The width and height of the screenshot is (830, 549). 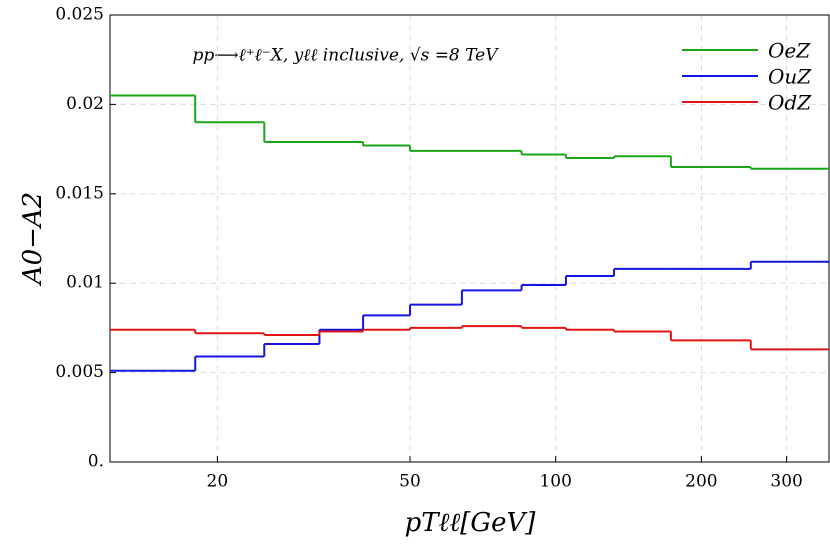 I want to click on y-tick-label: 0.005, so click(x=79, y=372).